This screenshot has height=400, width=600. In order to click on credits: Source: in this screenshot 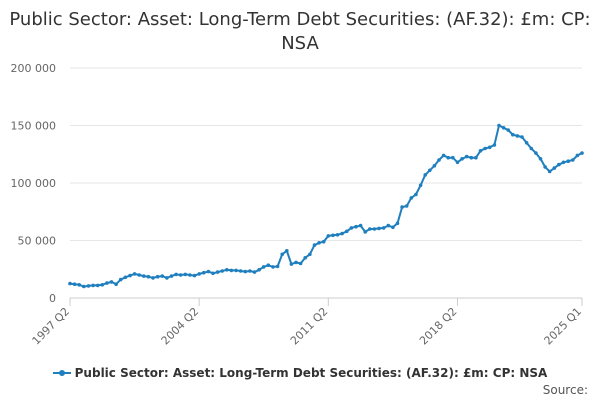, I will do `click(565, 390)`.